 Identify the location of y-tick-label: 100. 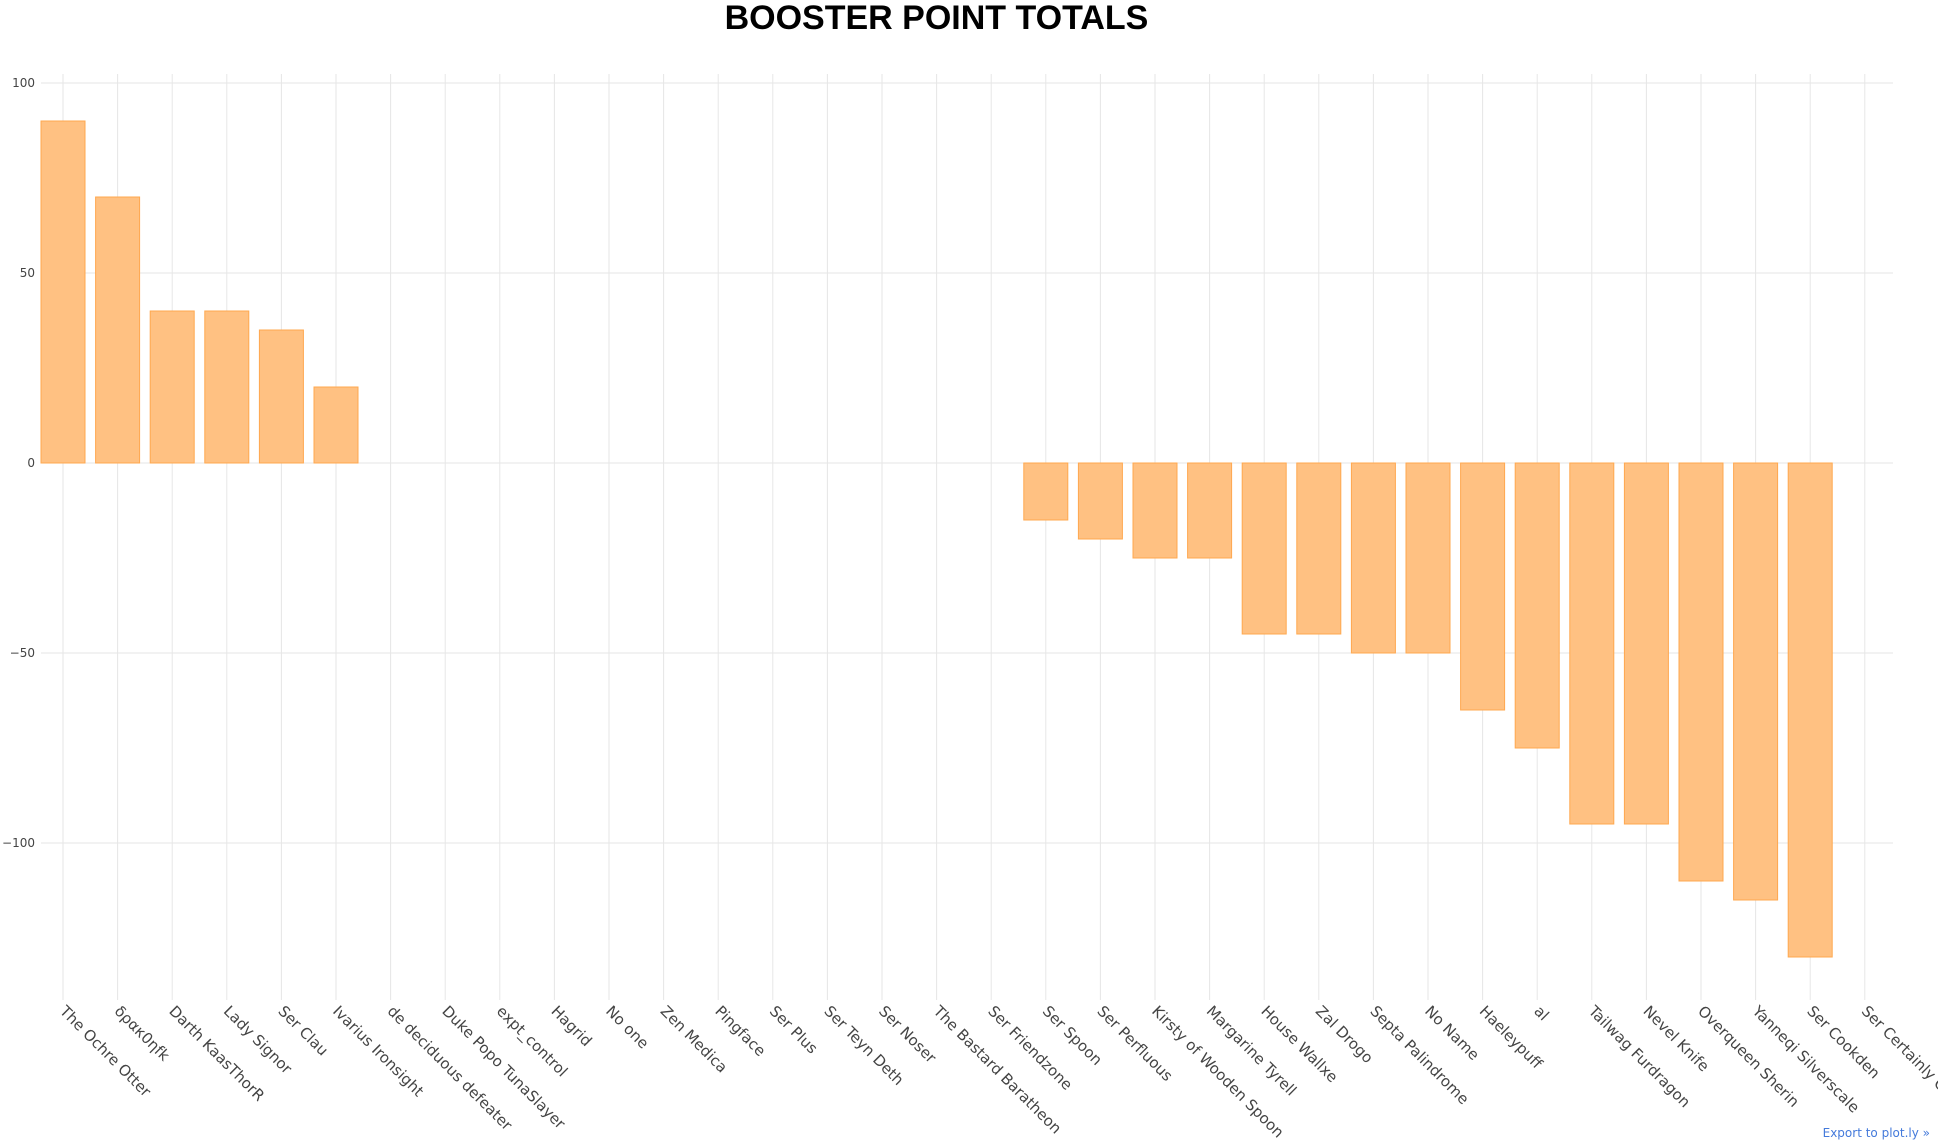
(23, 83).